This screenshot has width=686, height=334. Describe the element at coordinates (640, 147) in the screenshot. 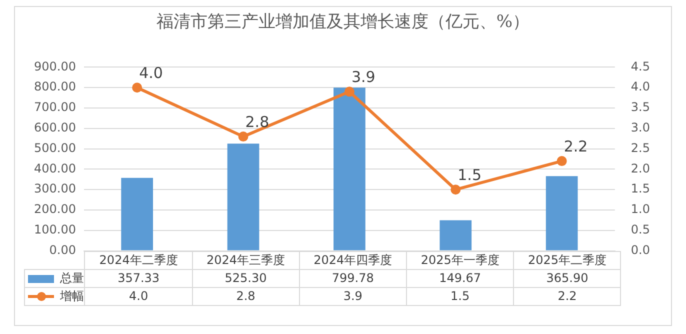

I see `y2-tick-label: 2.5` at that location.